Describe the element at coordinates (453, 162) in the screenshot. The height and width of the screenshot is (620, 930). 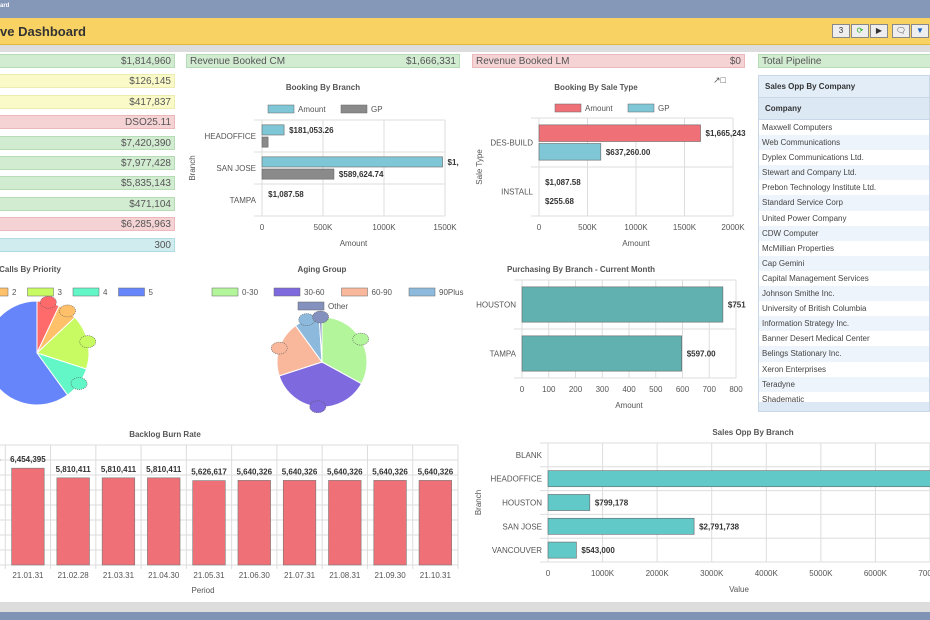
I see `data-label: $1,` at that location.